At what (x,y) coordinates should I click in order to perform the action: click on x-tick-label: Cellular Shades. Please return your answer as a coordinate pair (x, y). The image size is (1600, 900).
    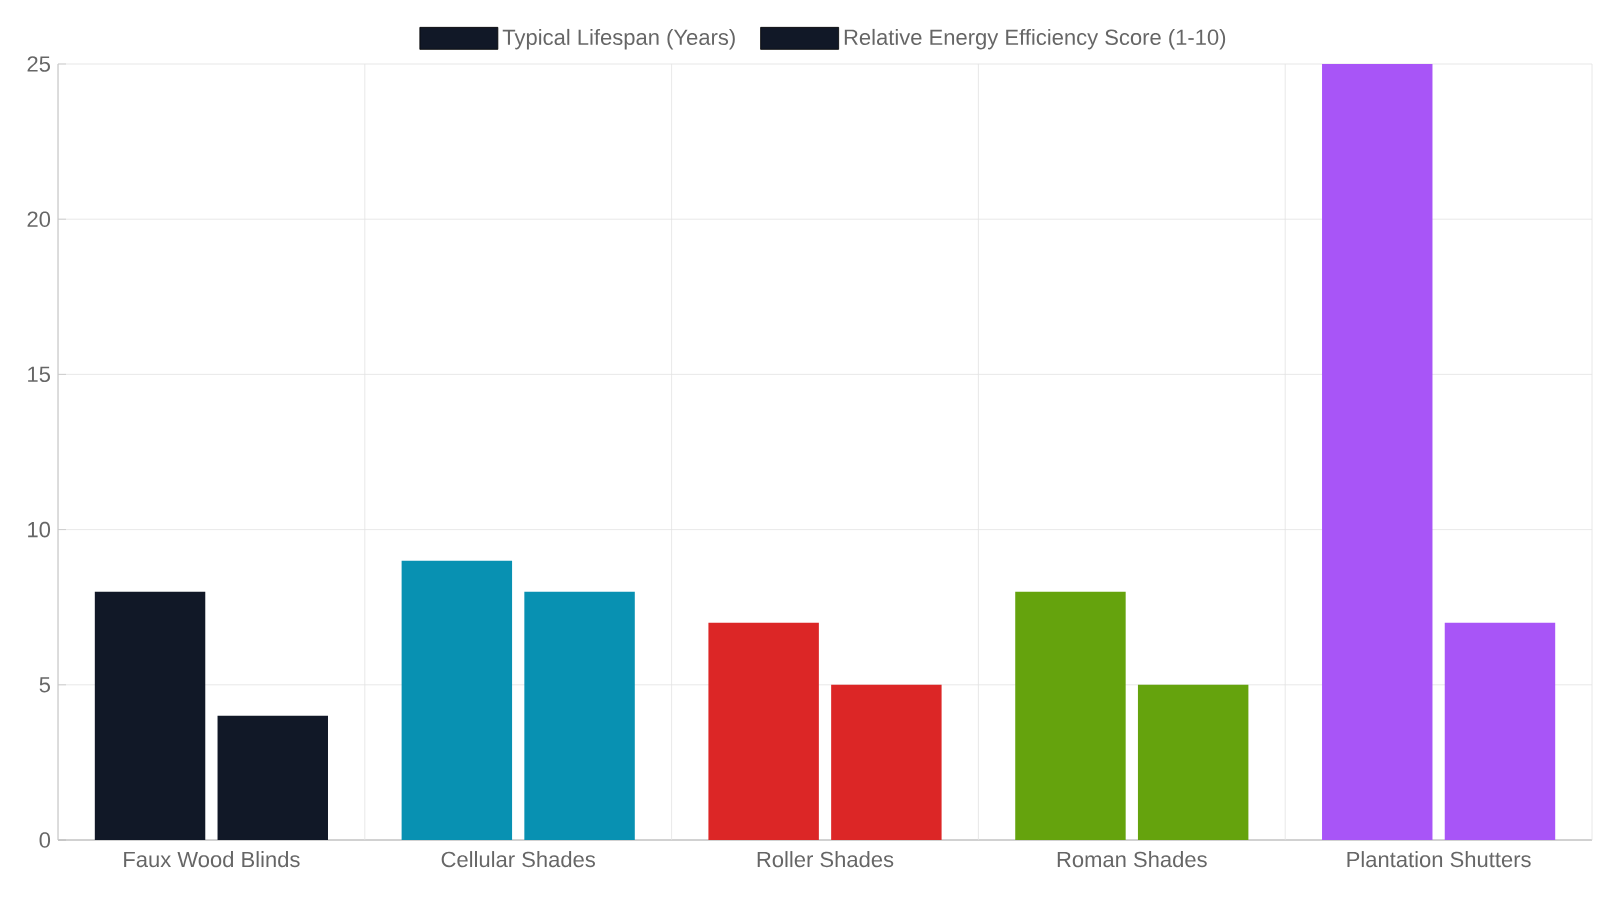
    Looking at the image, I should click on (518, 859).